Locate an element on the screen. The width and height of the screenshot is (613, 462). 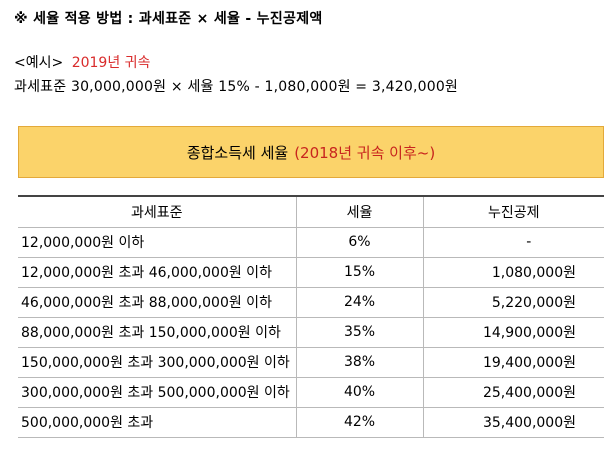
rate-cell: 24% is located at coordinates (359, 302).